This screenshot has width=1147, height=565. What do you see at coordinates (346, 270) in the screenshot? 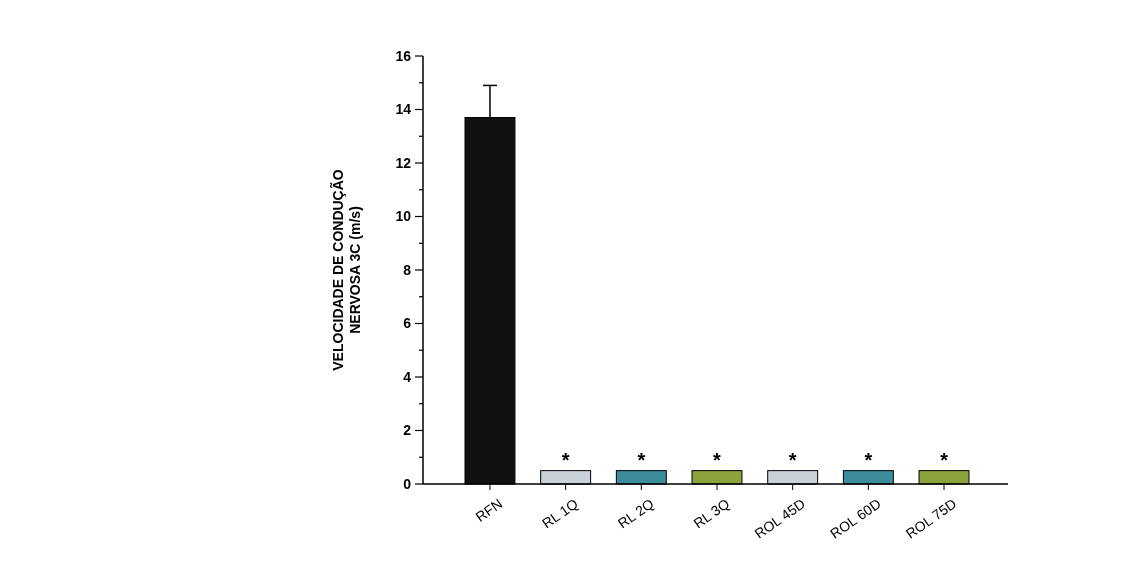
I see `y-axis-title: VELOCIDADE DE CONDUÇÃO NERVOSA 3C (m/s)` at bounding box center [346, 270].